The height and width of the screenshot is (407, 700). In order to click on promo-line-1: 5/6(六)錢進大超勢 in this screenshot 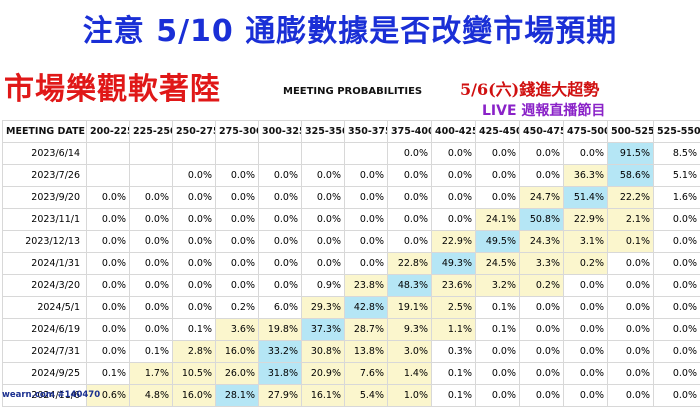, I will do `click(529, 88)`.